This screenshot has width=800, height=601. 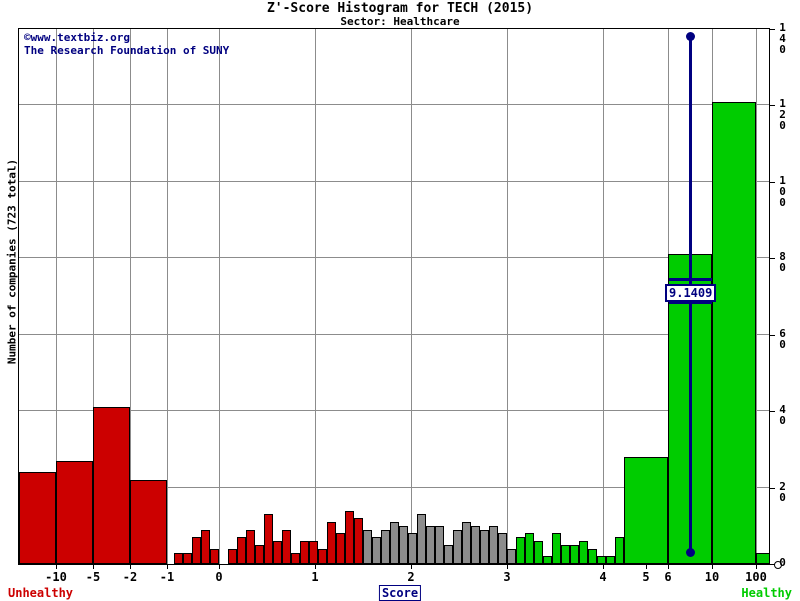 What do you see at coordinates (690, 36) in the screenshot?
I see `marker-dot-top` at bounding box center [690, 36].